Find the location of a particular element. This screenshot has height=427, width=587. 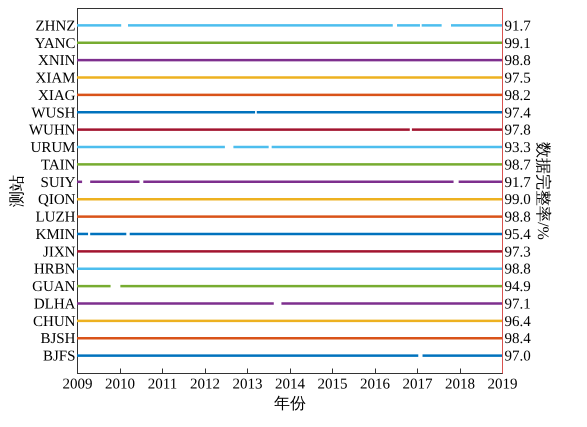

x-axis-title: 年份 is located at coordinates (290, 404).